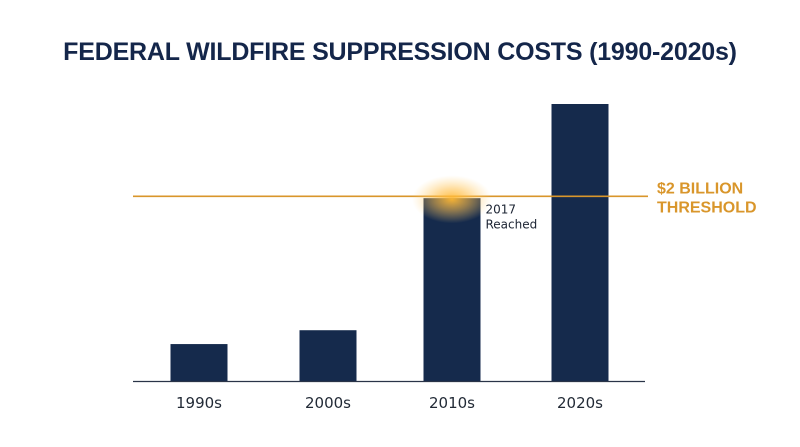 This screenshot has width=800, height=447. What do you see at coordinates (199, 403) in the screenshot?
I see `x-tick-label-1990s: 1990s` at bounding box center [199, 403].